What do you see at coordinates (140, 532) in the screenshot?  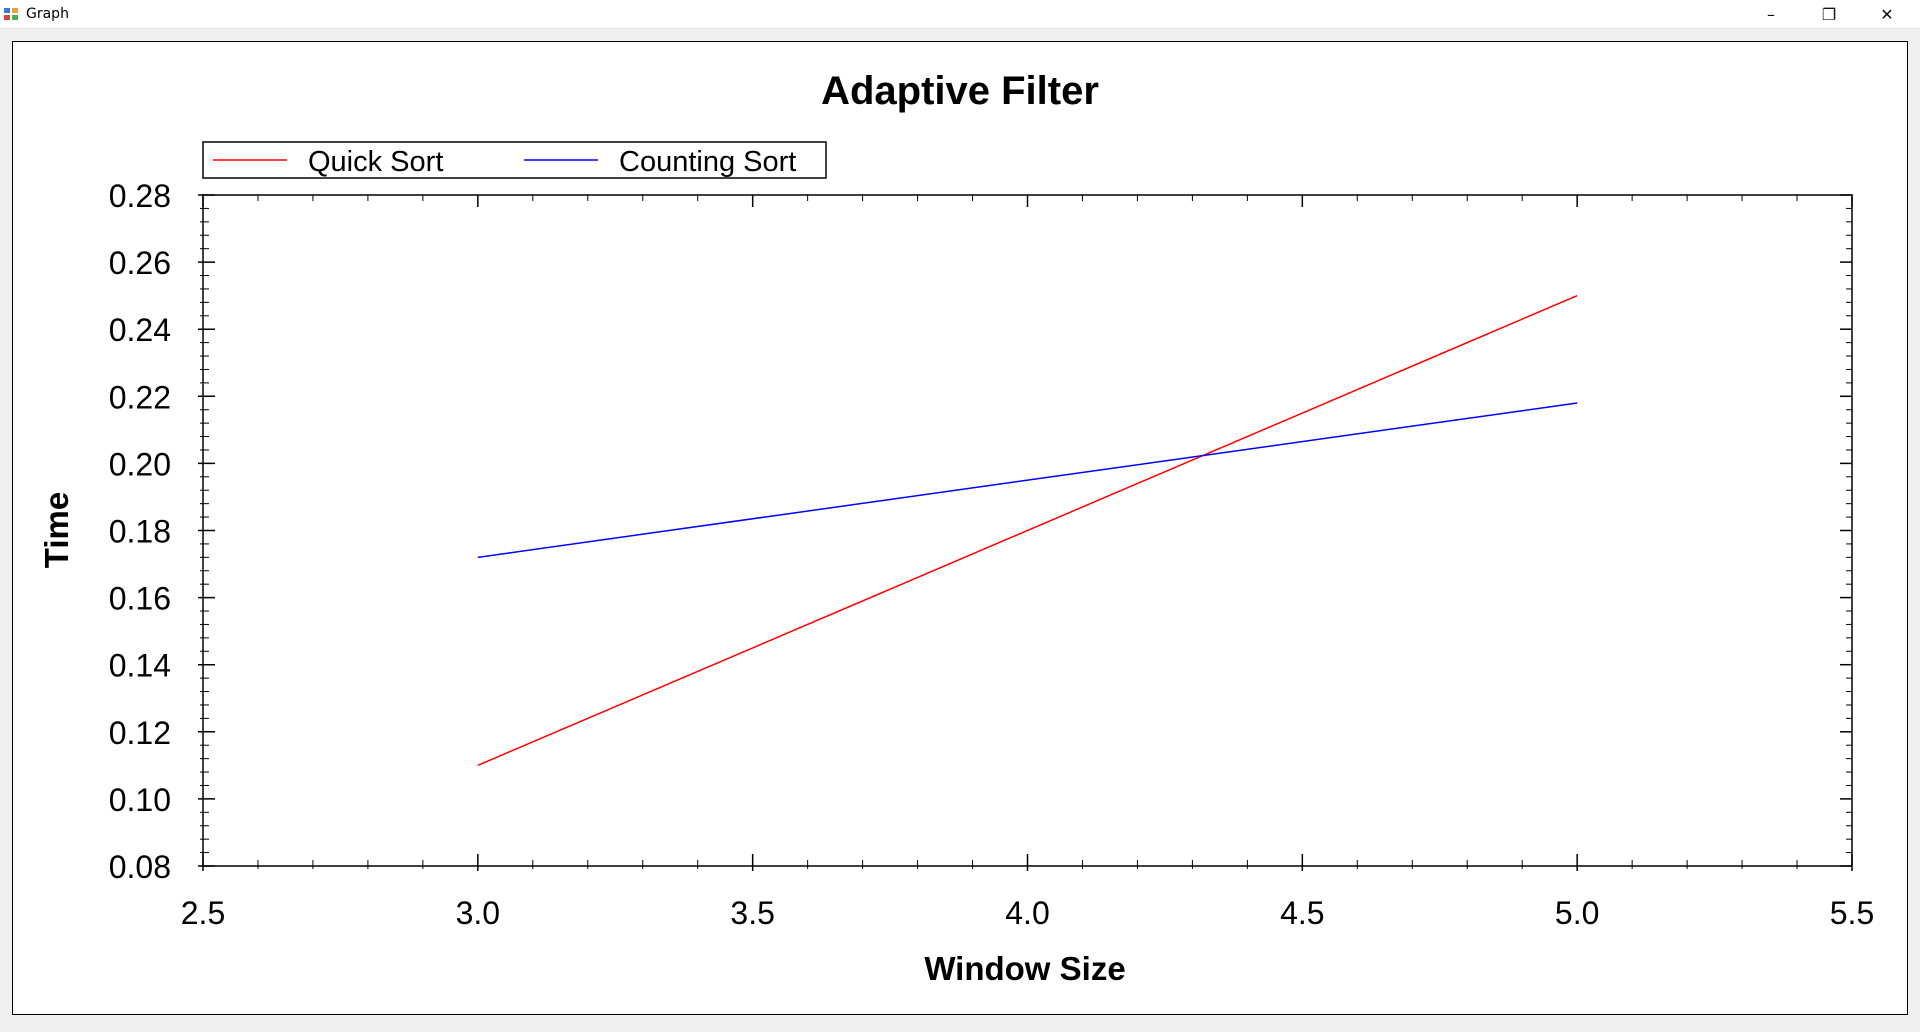 I see `y-tick-label: 0.18` at bounding box center [140, 532].